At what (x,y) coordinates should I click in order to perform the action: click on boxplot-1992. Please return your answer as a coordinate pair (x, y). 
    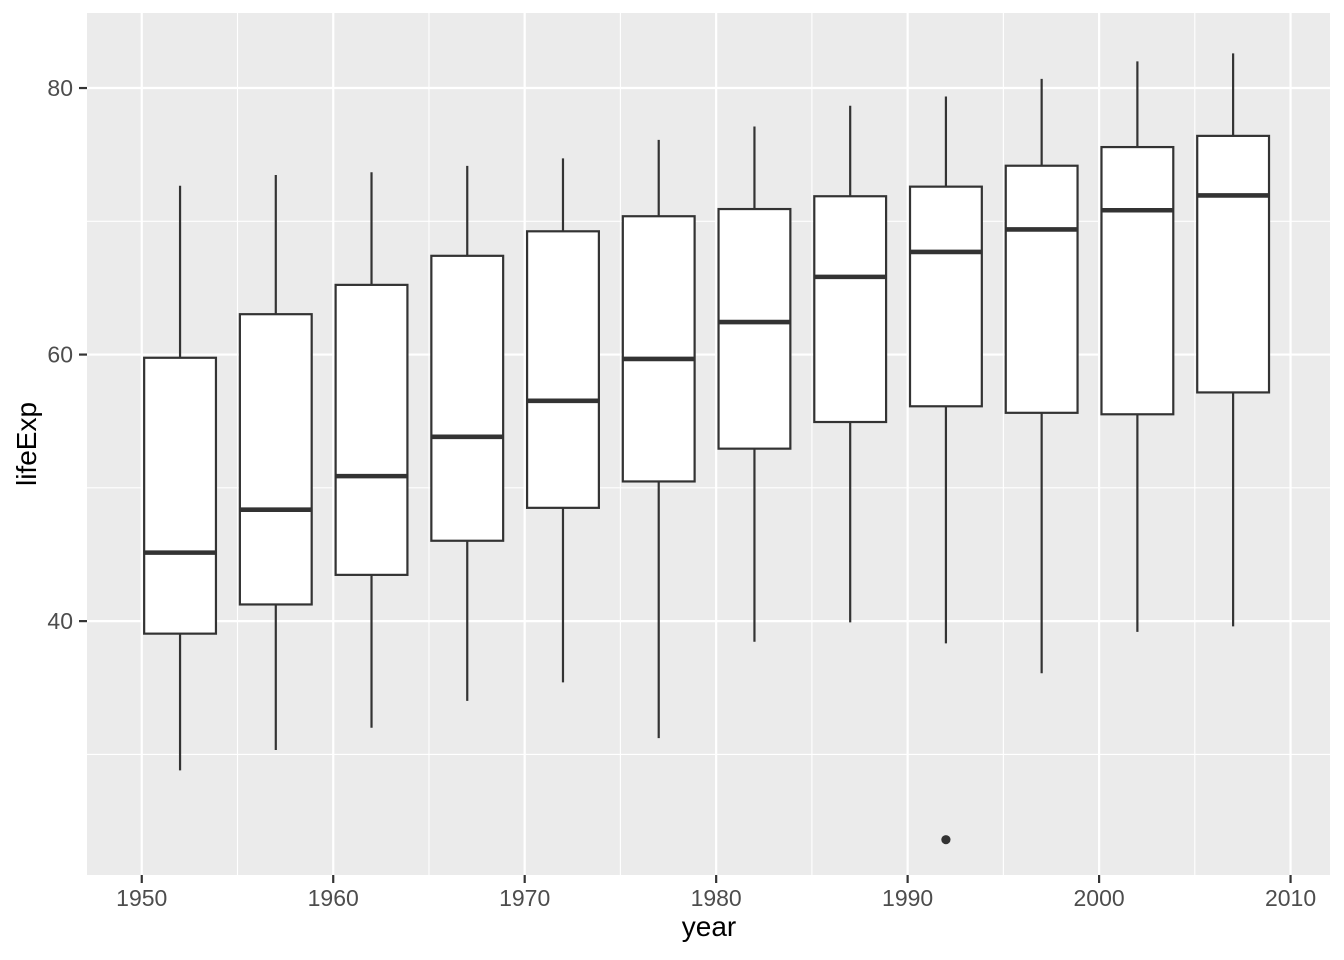
    Looking at the image, I should click on (945, 470).